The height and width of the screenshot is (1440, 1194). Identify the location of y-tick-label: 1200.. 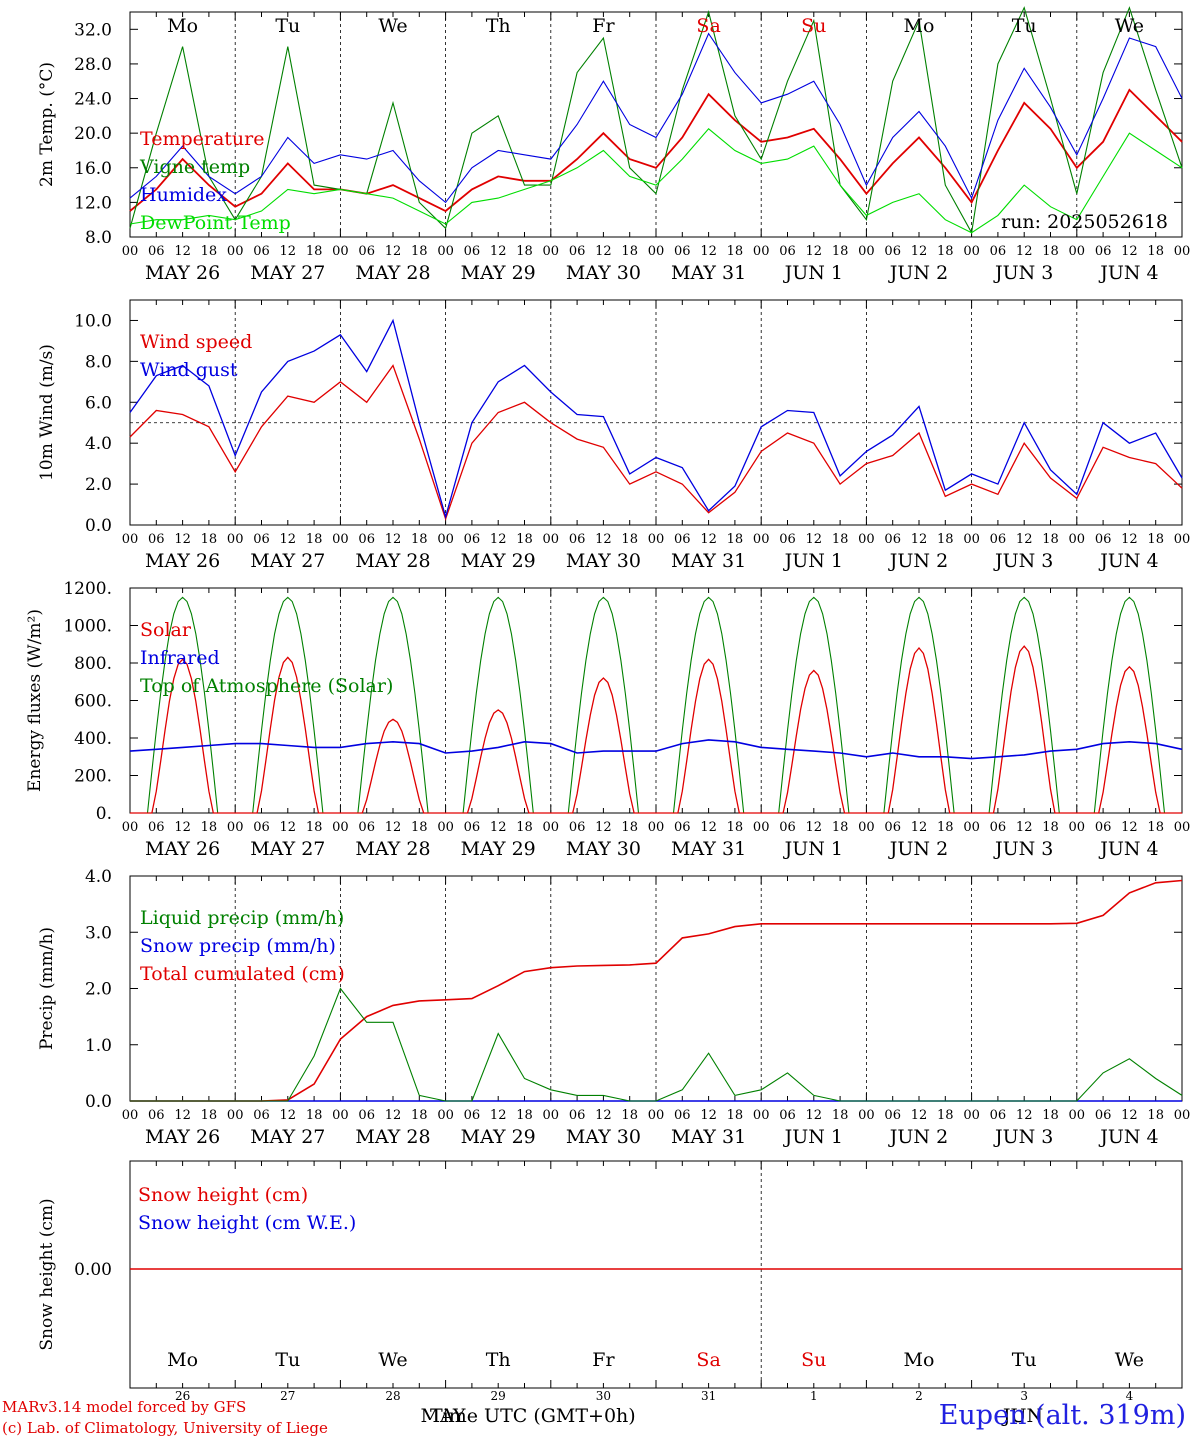
(87, 589).